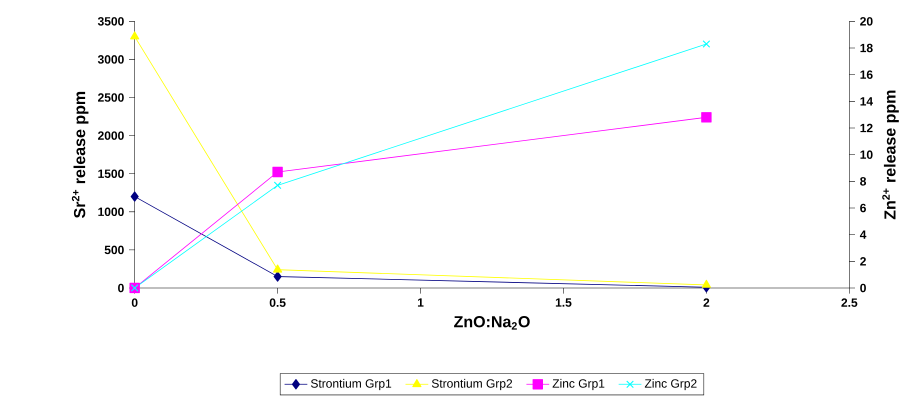 Image resolution: width=908 pixels, height=400 pixels. Describe the element at coordinates (578, 384) in the screenshot. I see `legend-label: Zinc Grp1` at that location.